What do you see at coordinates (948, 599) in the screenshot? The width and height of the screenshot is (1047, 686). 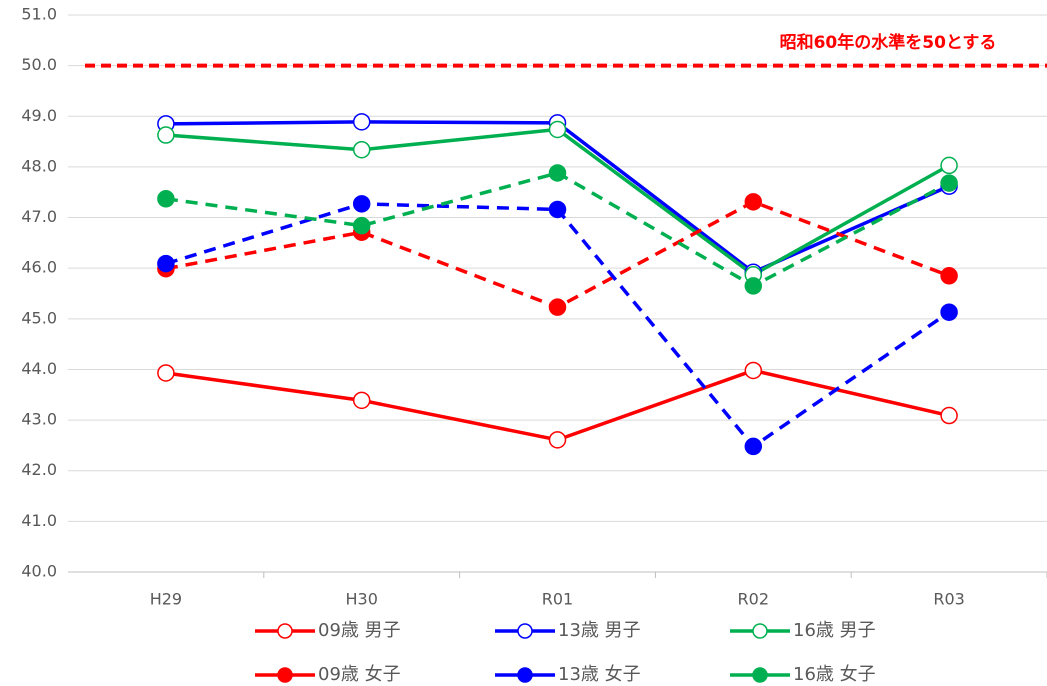 I see `x-tick-label: R03` at bounding box center [948, 599].